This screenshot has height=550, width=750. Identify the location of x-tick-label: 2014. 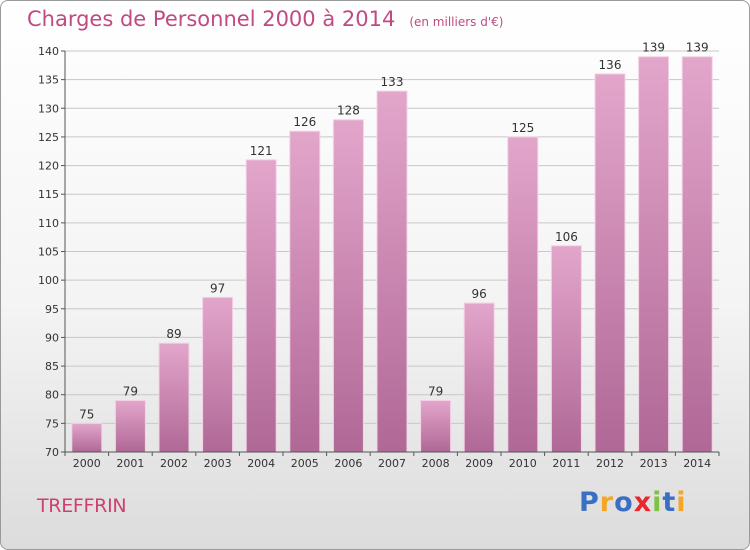
(697, 463).